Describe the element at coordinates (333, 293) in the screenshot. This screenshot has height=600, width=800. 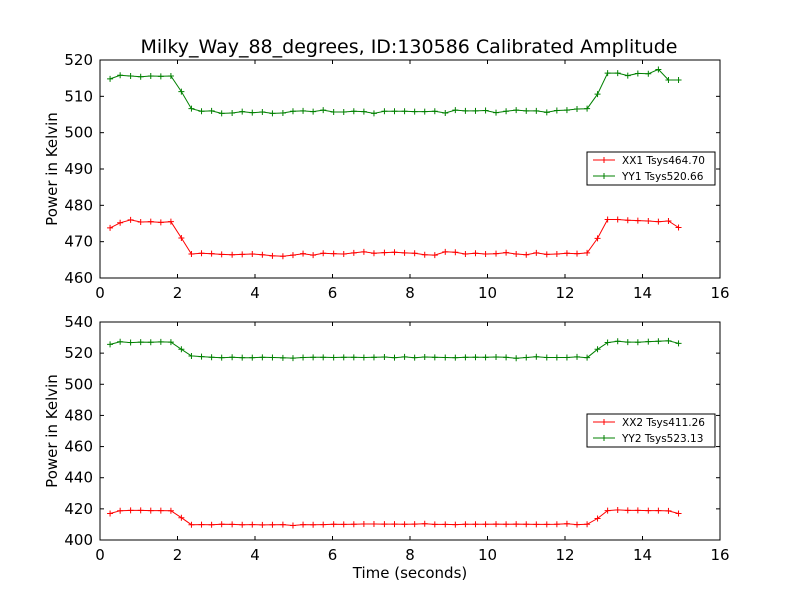
I see `x-tick-label: 6` at that location.